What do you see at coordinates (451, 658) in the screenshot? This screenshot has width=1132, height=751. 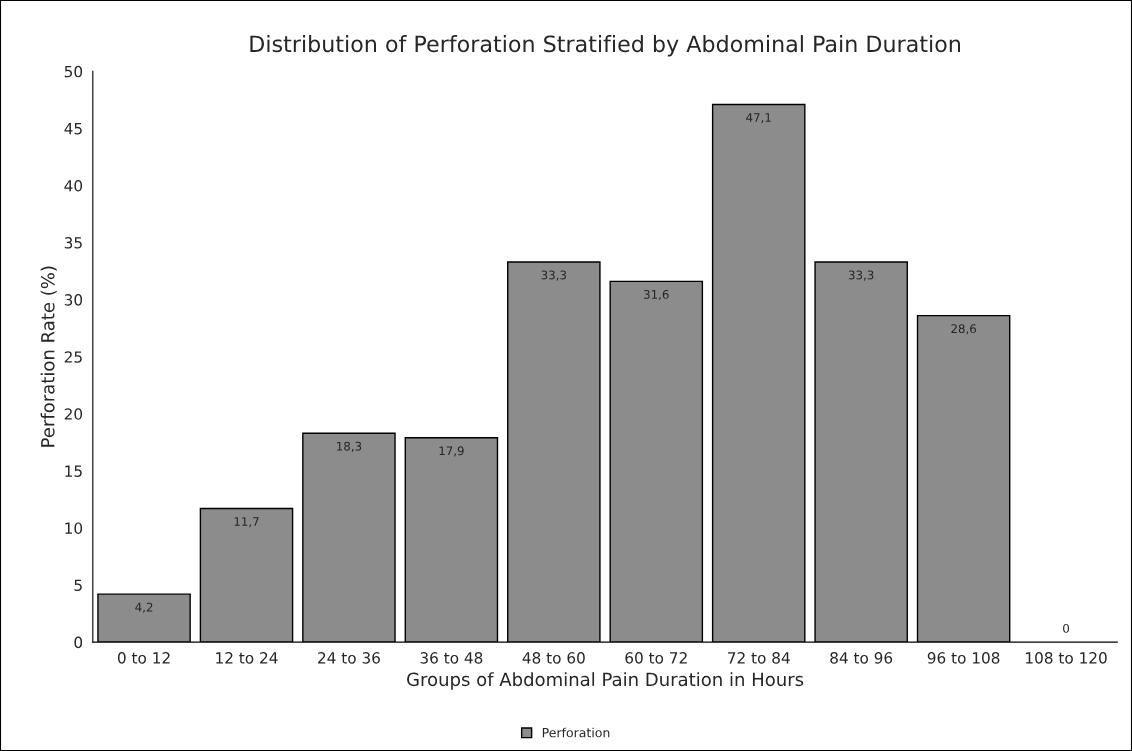 I see `x-tick-label: 36 to 48` at bounding box center [451, 658].